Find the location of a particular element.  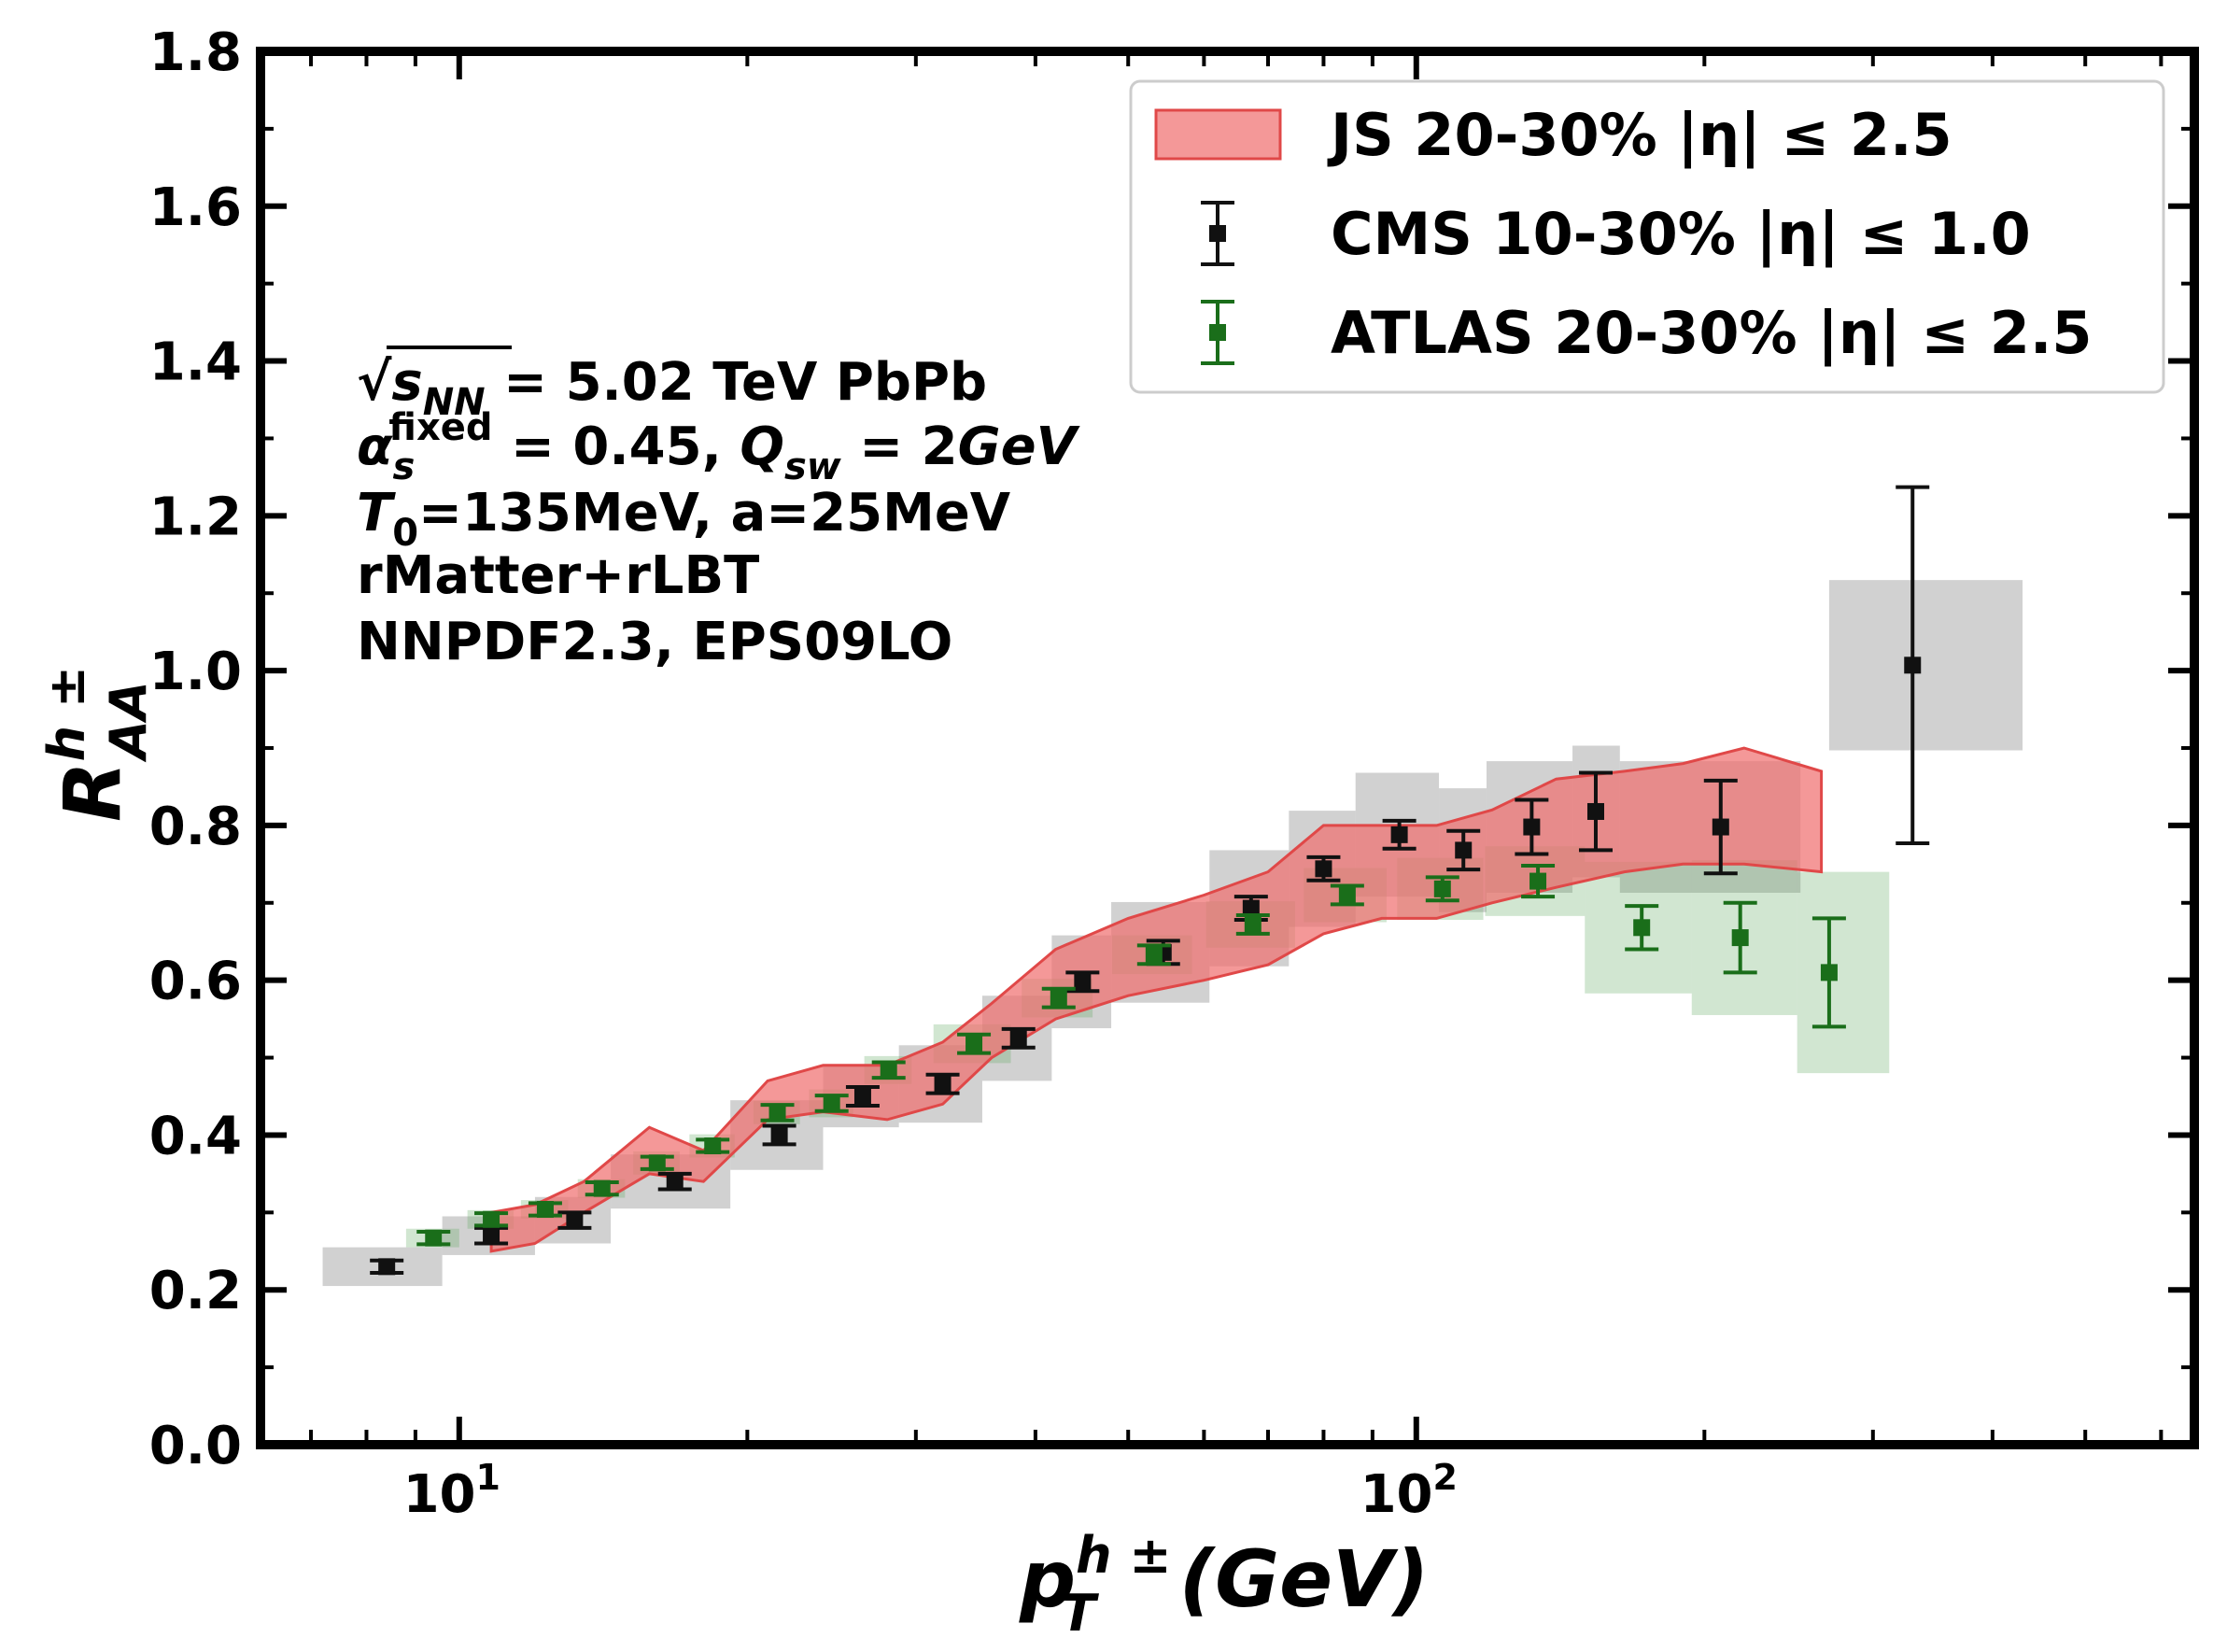

annotation-line-0: √sNN = 5.02 TeV PbPb is located at coordinates (672, 388).